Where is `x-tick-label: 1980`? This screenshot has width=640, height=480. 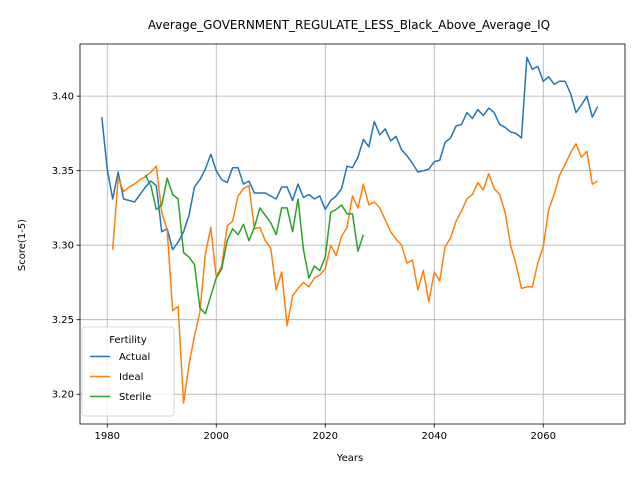 x-tick-label: 1980 is located at coordinates (107, 436).